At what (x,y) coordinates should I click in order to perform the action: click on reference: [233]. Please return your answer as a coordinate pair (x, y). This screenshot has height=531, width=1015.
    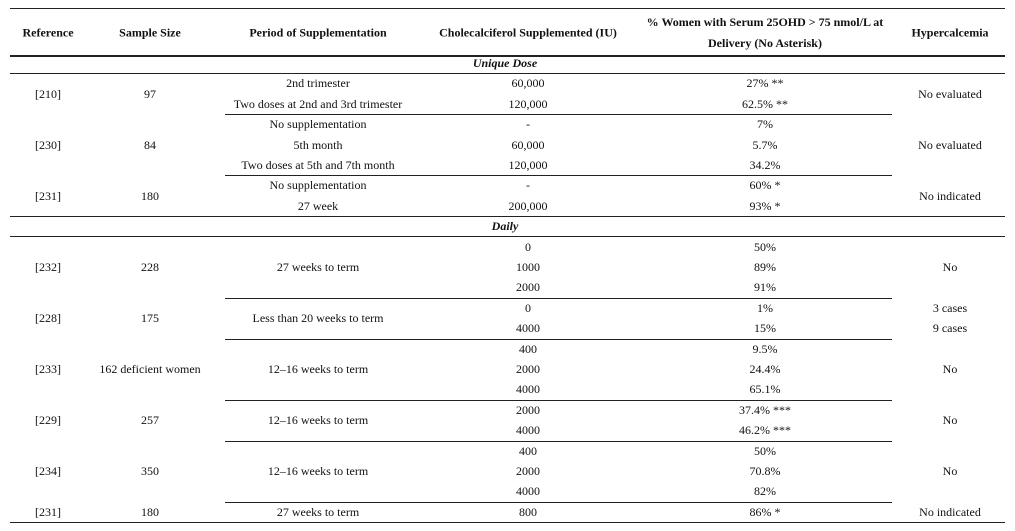
    Looking at the image, I should click on (48, 369).